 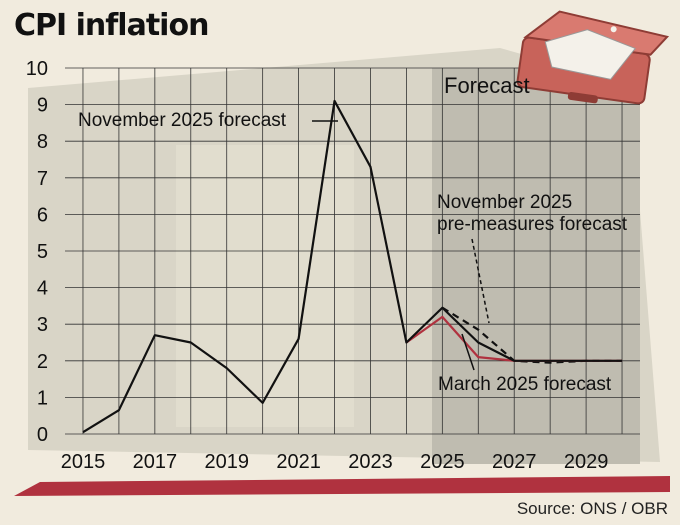 I want to click on x-tick-label: 2029, so click(x=586, y=462).